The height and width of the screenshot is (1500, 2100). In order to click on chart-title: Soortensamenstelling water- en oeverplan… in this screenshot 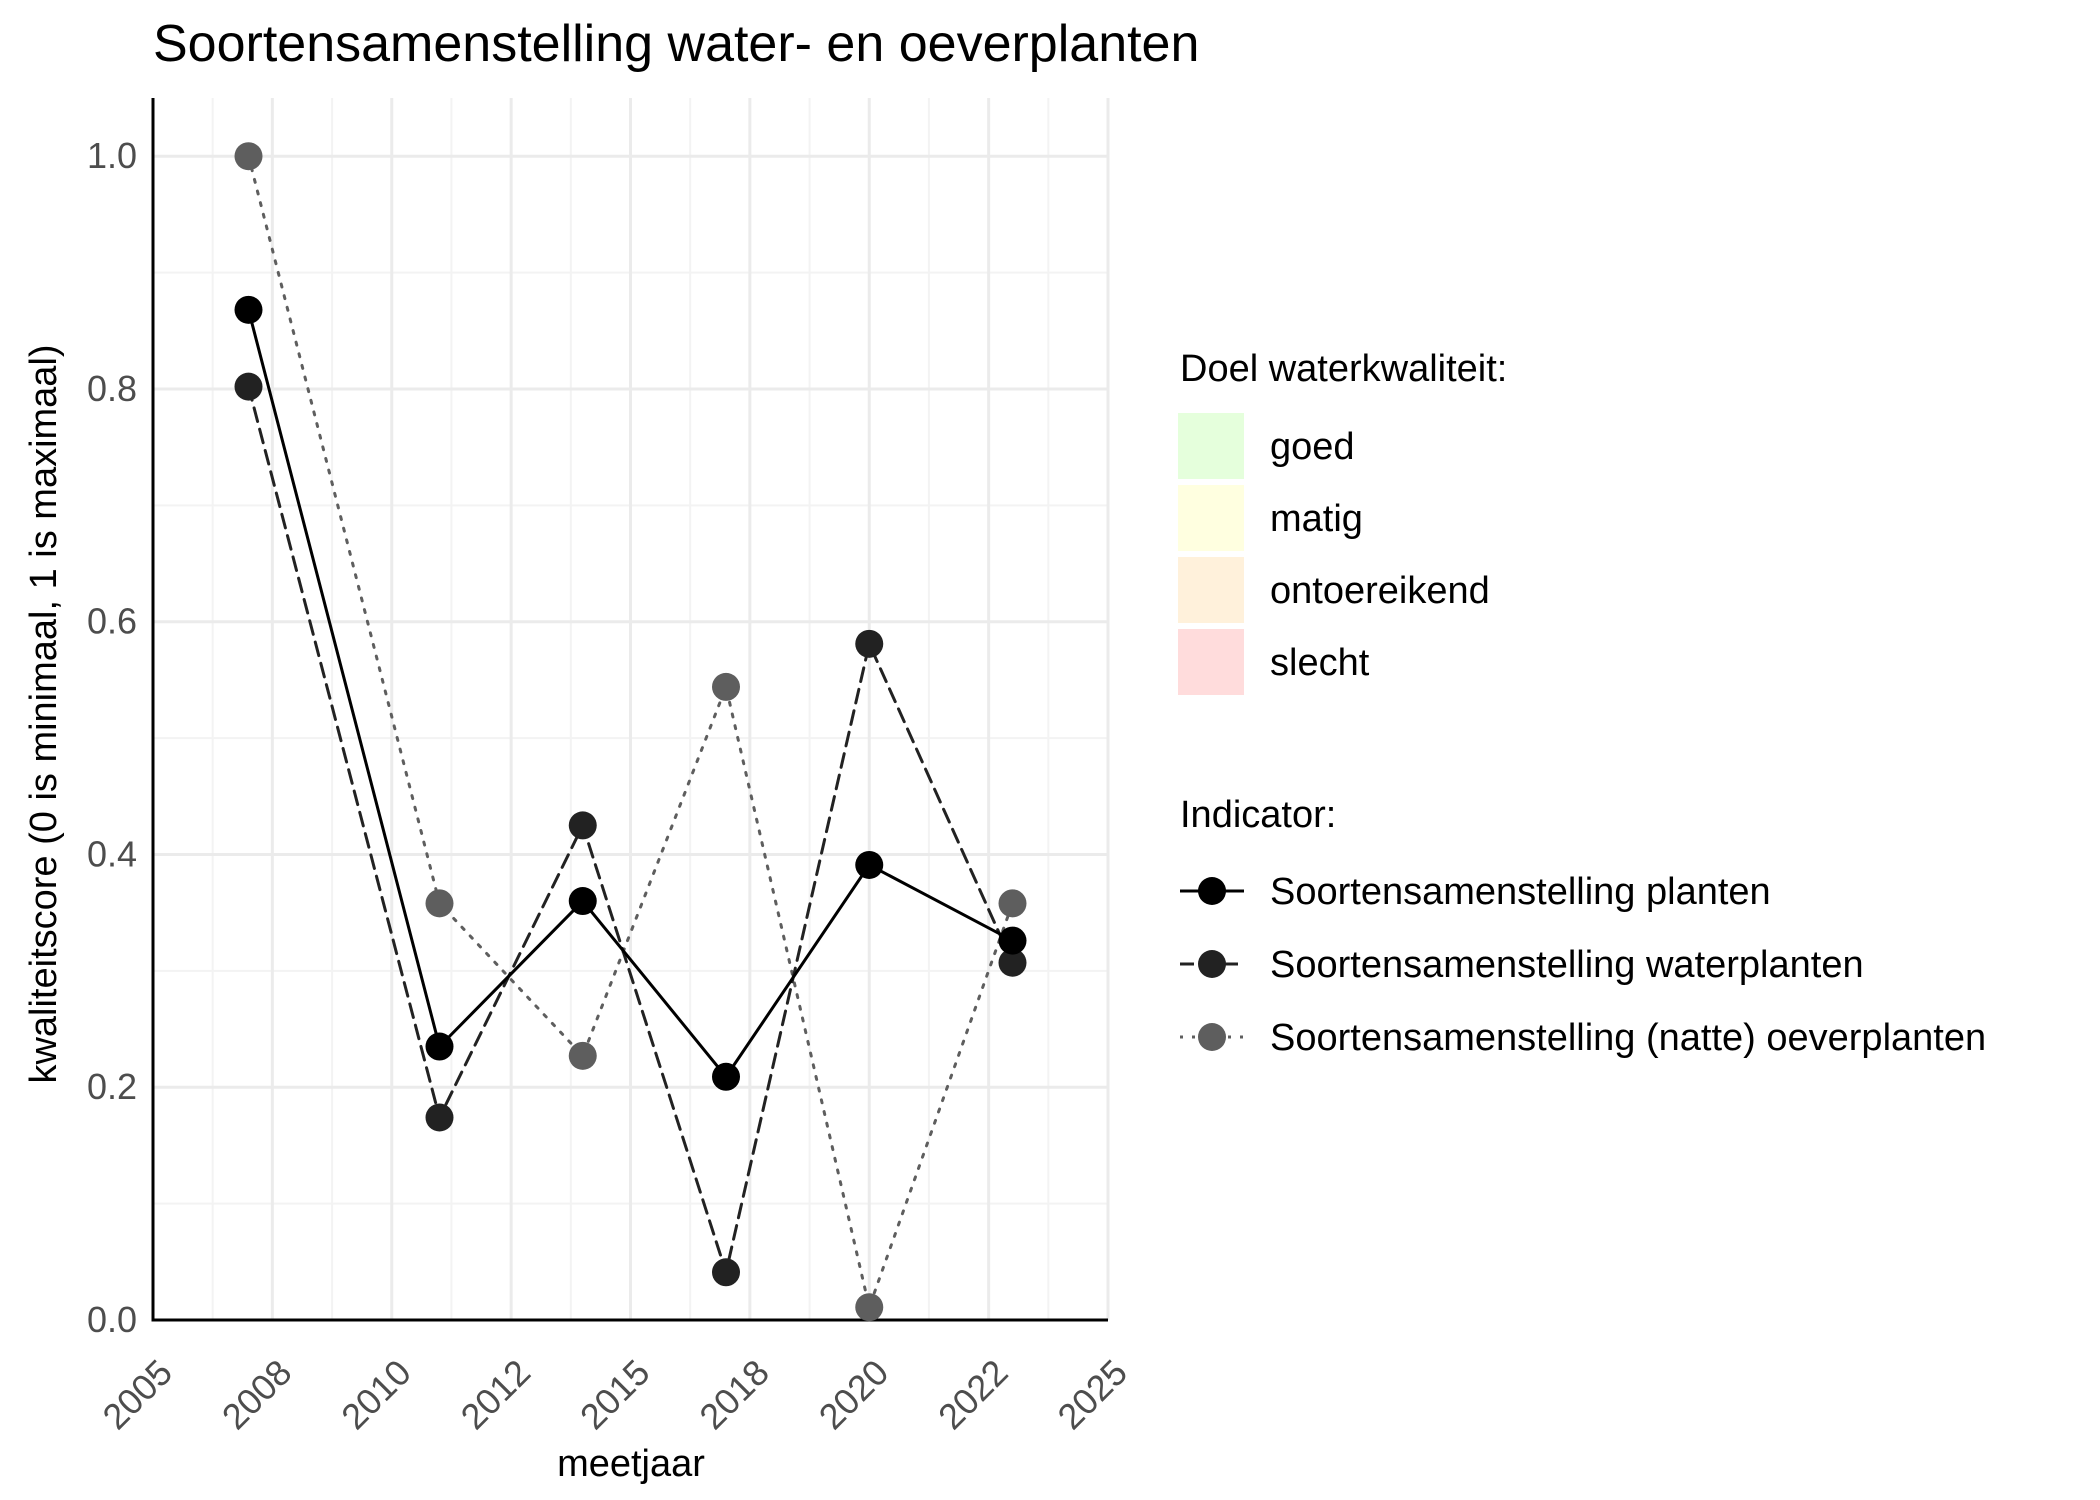, I will do `click(676, 44)`.